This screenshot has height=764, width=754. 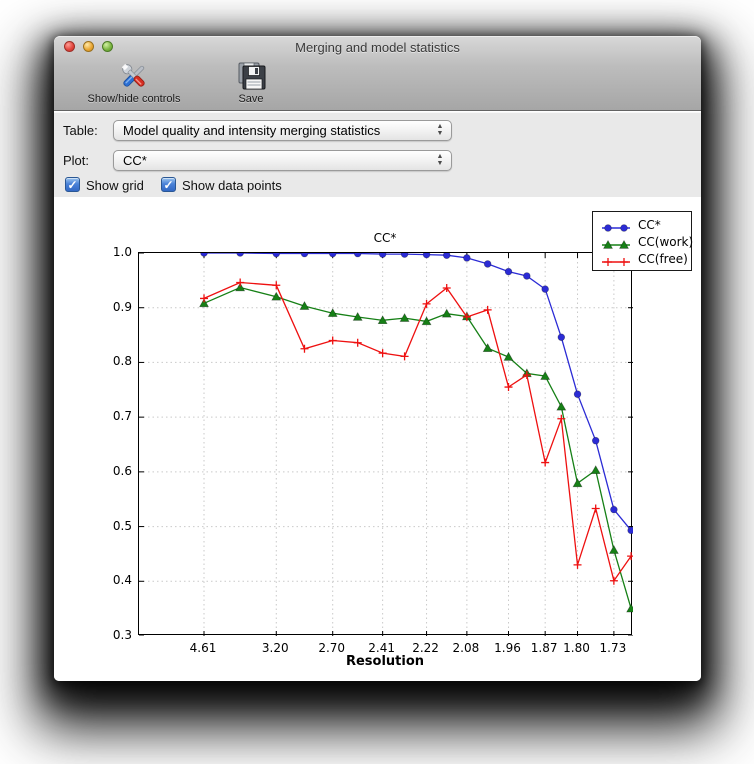 I want to click on show-data-points-checkbox: ✓, so click(x=168, y=184).